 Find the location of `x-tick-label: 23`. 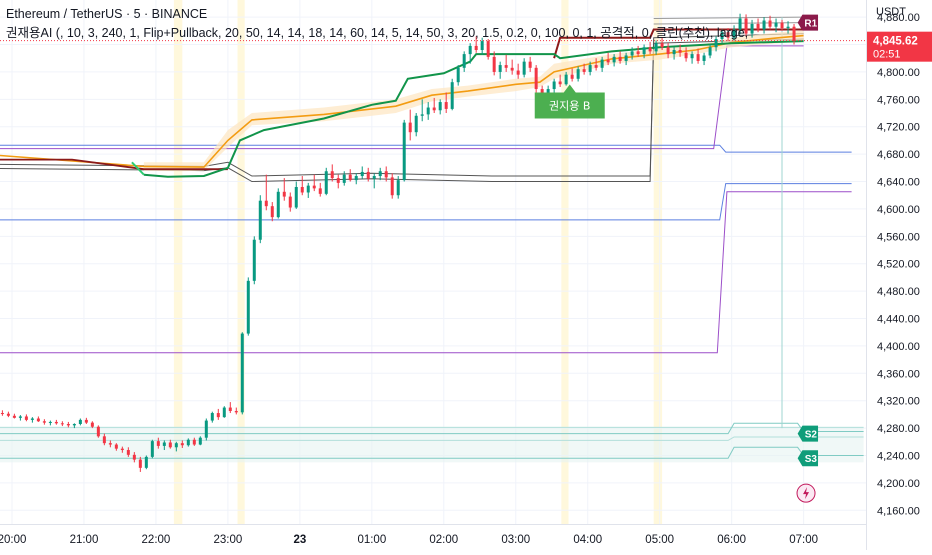

x-tick-label: 23 is located at coordinates (299, 540).